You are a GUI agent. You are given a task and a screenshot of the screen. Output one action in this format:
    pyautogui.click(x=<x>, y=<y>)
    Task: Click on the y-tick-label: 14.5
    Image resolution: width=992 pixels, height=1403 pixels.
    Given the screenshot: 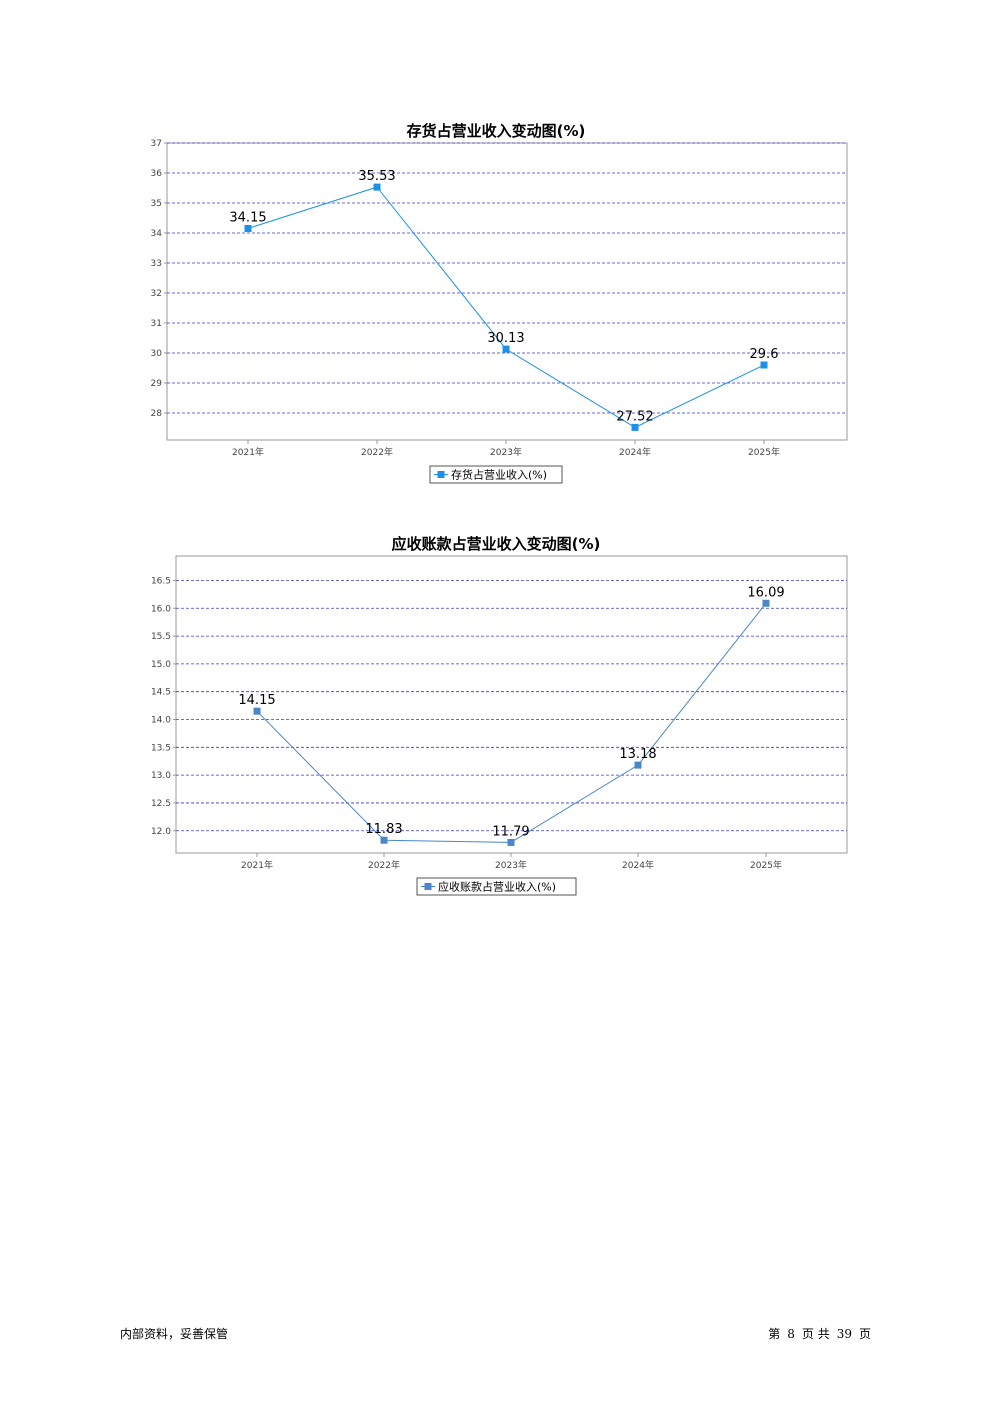 What is the action you would take?
    pyautogui.click(x=161, y=693)
    